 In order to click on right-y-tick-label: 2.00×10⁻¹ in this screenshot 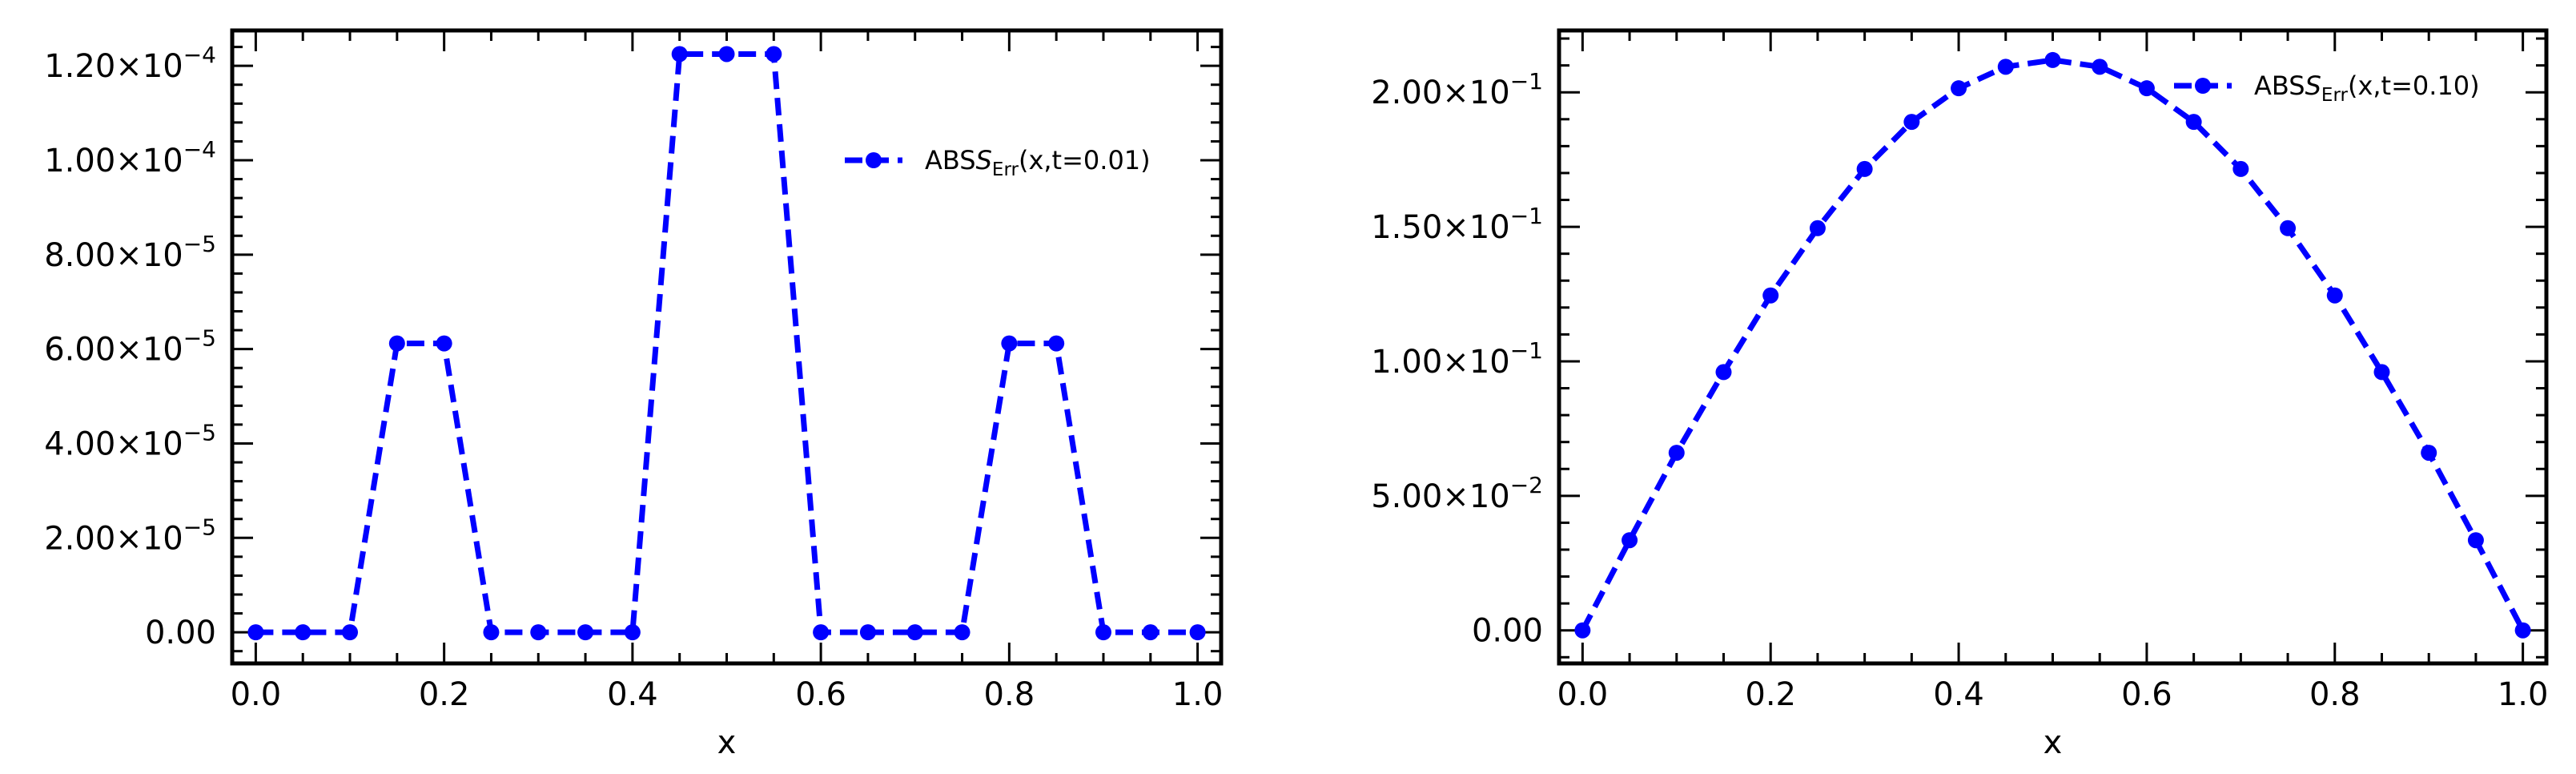, I will do `click(1457, 89)`.